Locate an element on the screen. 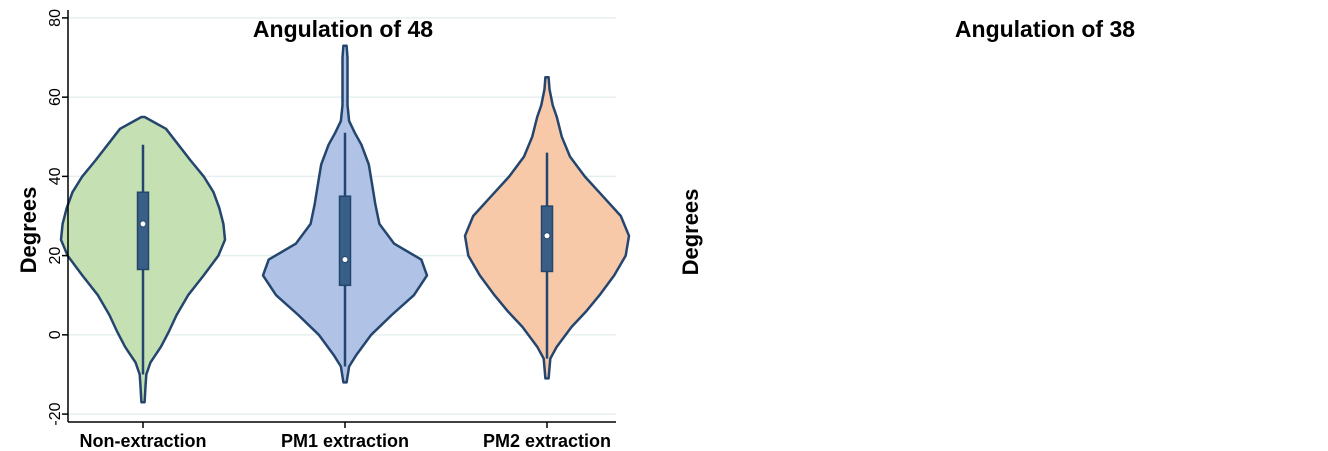 This screenshot has width=1328, height=451. y-tick-label: 40 is located at coordinates (55, 176).